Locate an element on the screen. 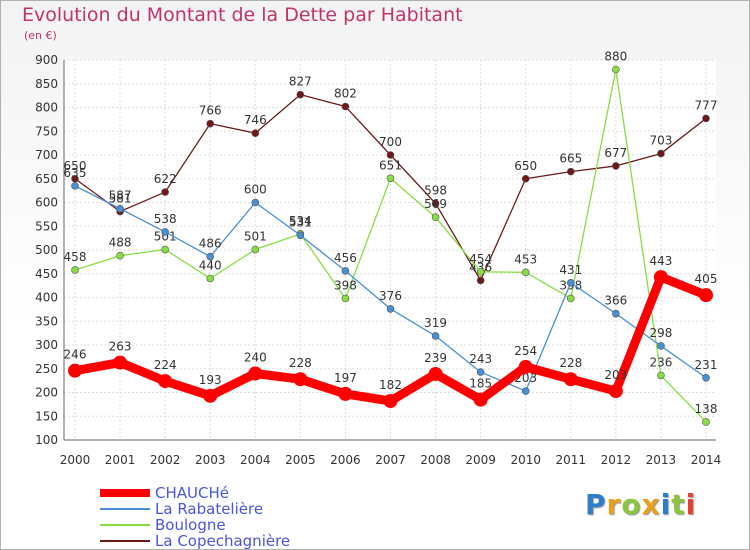  x-tick-label: 2009 is located at coordinates (480, 460).